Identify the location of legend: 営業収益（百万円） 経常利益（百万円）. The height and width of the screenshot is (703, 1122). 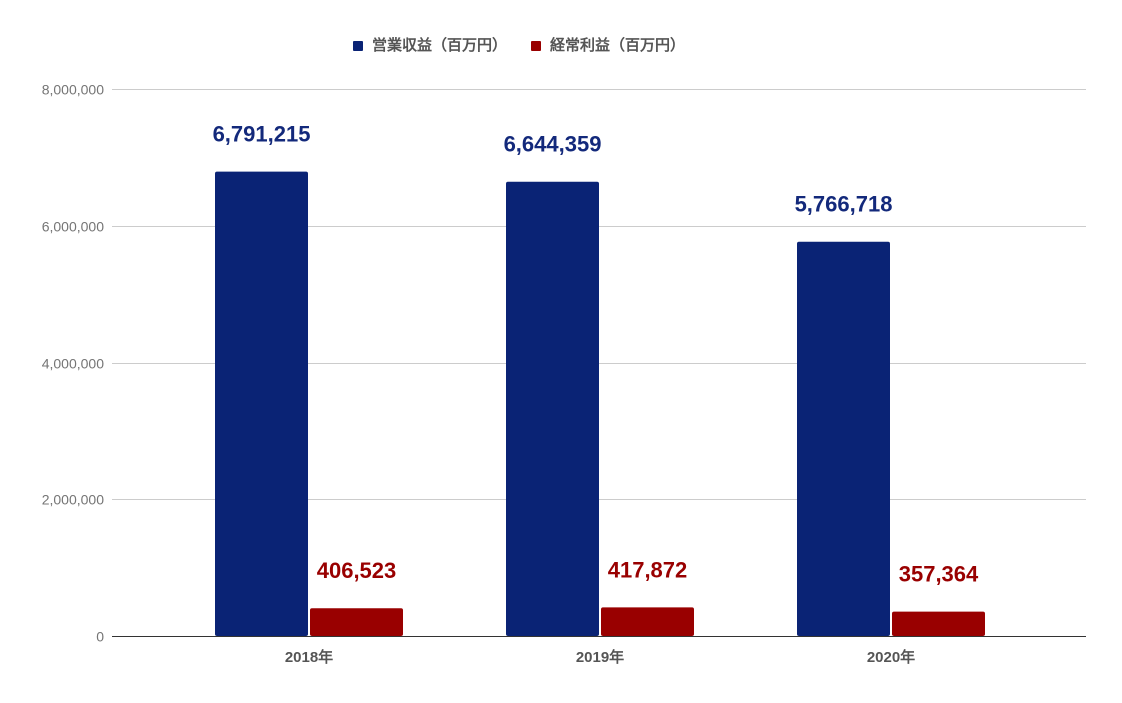
(561, 35).